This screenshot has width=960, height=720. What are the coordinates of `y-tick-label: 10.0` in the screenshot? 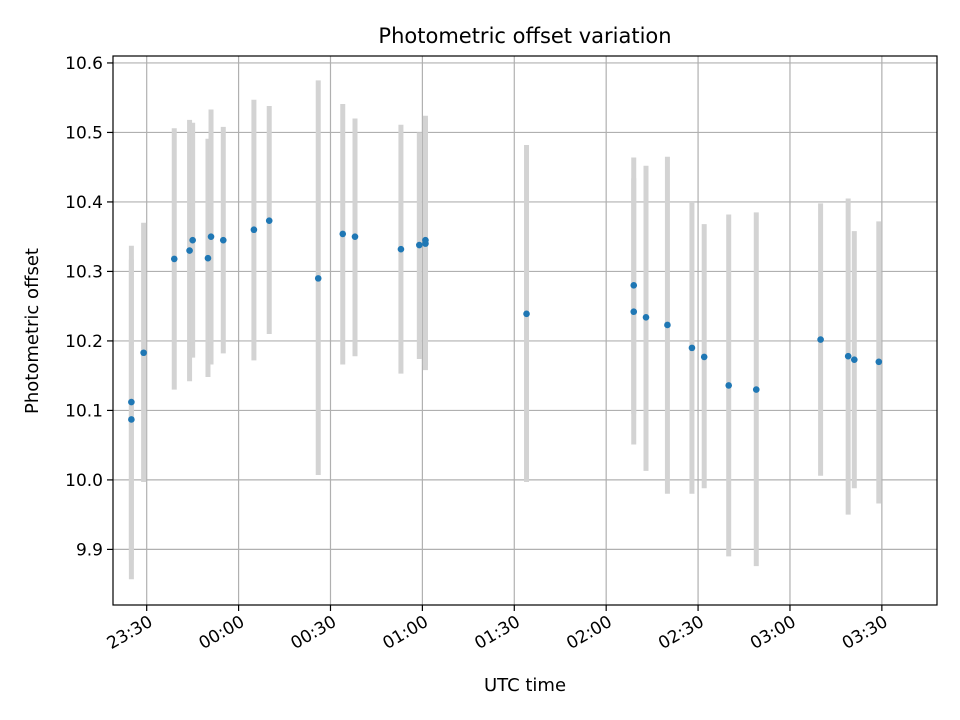 It's located at (84, 481).